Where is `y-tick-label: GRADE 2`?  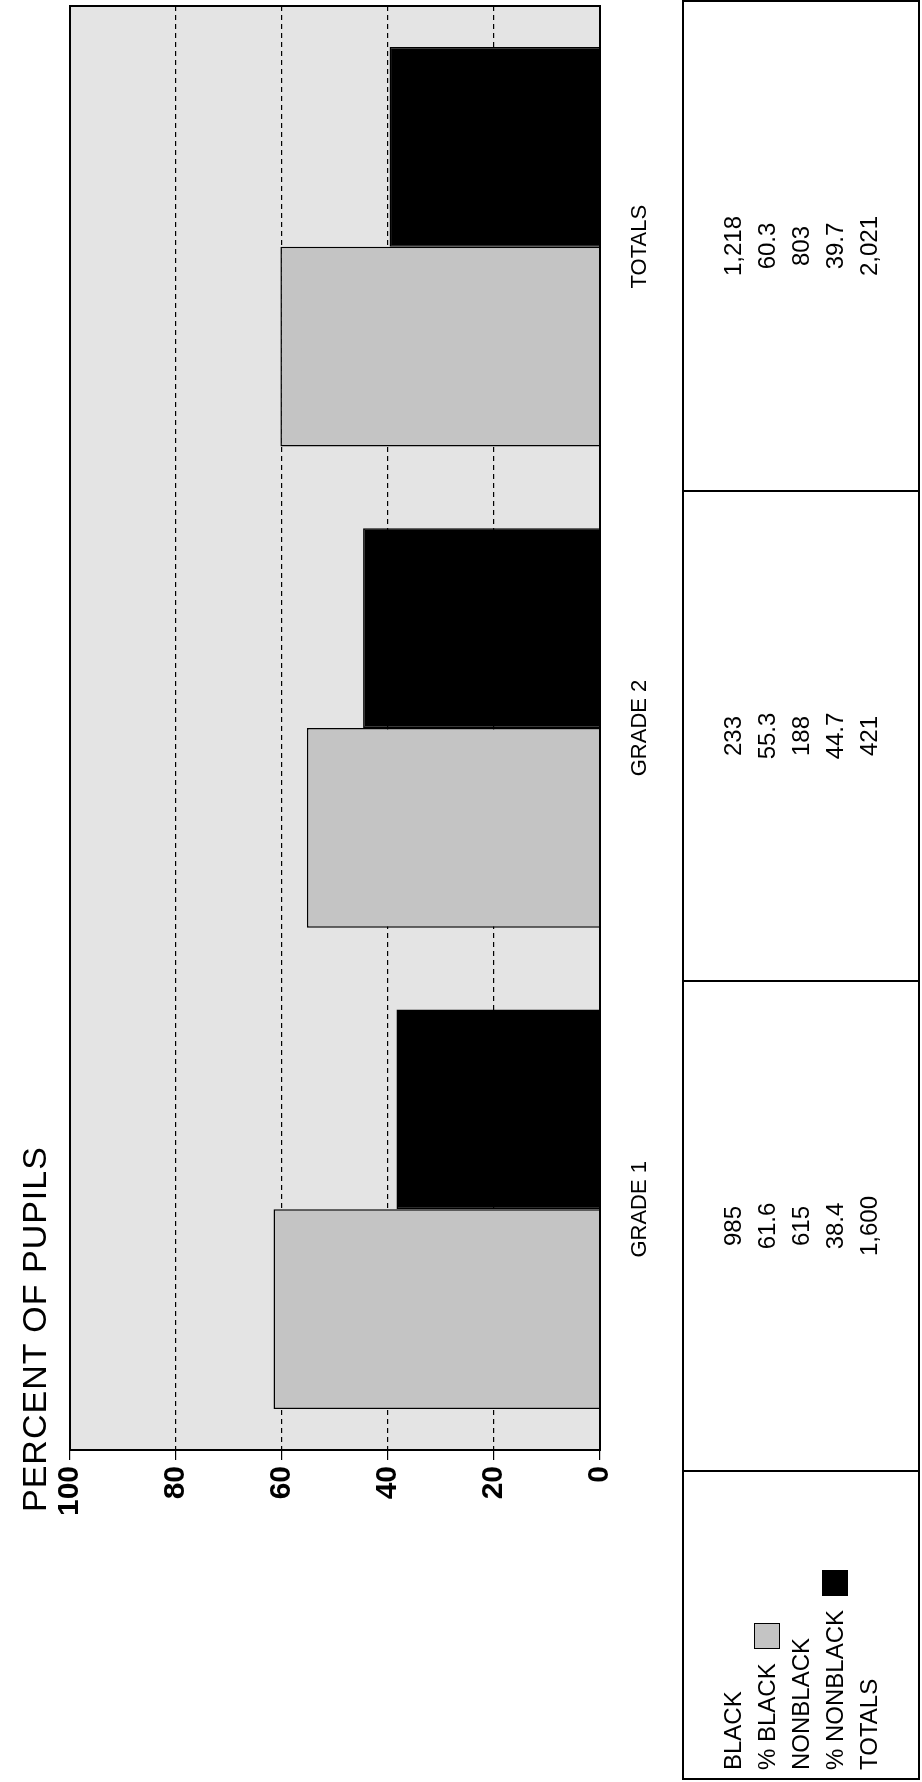 y-tick-label: GRADE 2 is located at coordinates (639, 728).